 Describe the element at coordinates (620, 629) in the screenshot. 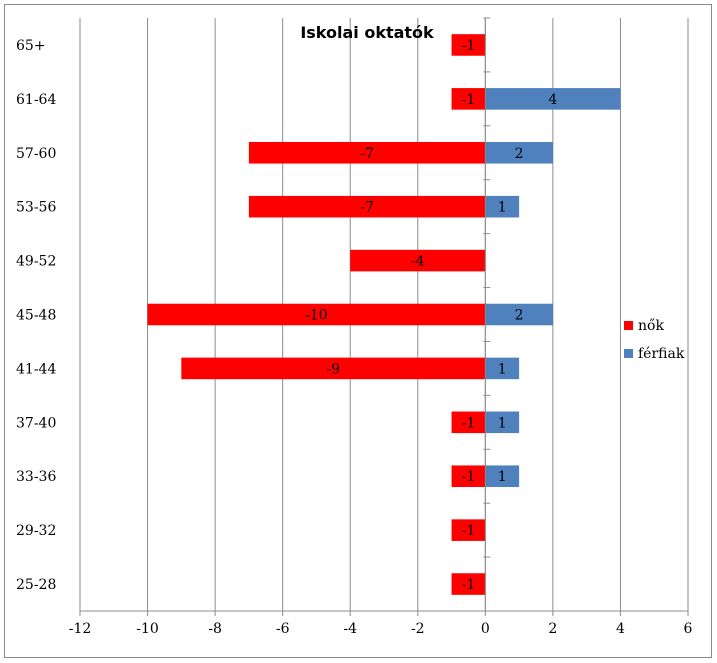

I see `x-tick-label: 4` at that location.